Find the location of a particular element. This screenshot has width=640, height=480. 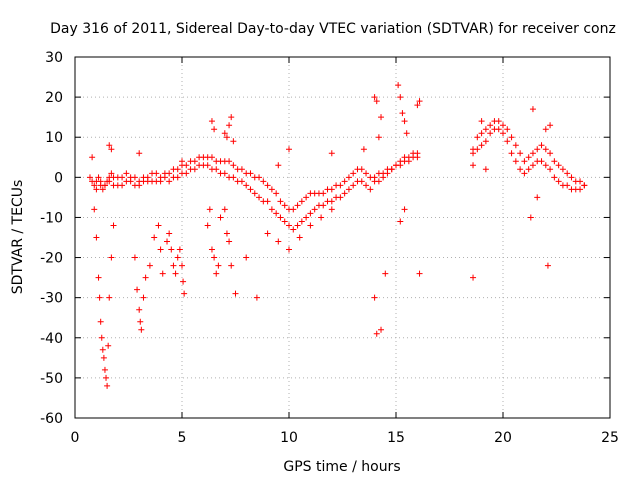

x-tick-label: 0 is located at coordinates (75, 438).